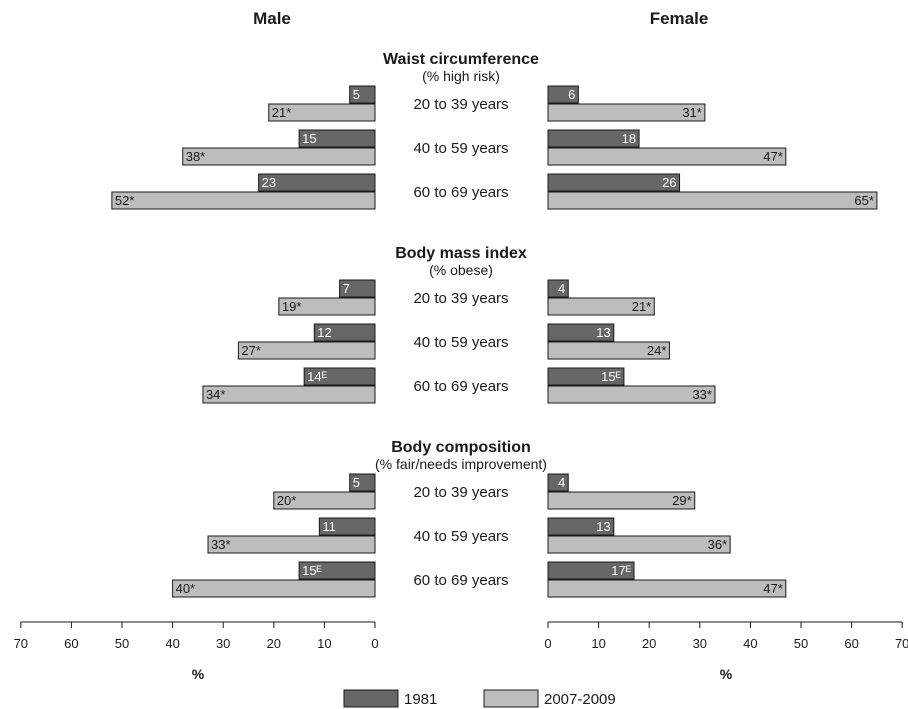 The height and width of the screenshot is (709, 908). What do you see at coordinates (547, 643) in the screenshot?
I see `female-tick-label: 0` at bounding box center [547, 643].